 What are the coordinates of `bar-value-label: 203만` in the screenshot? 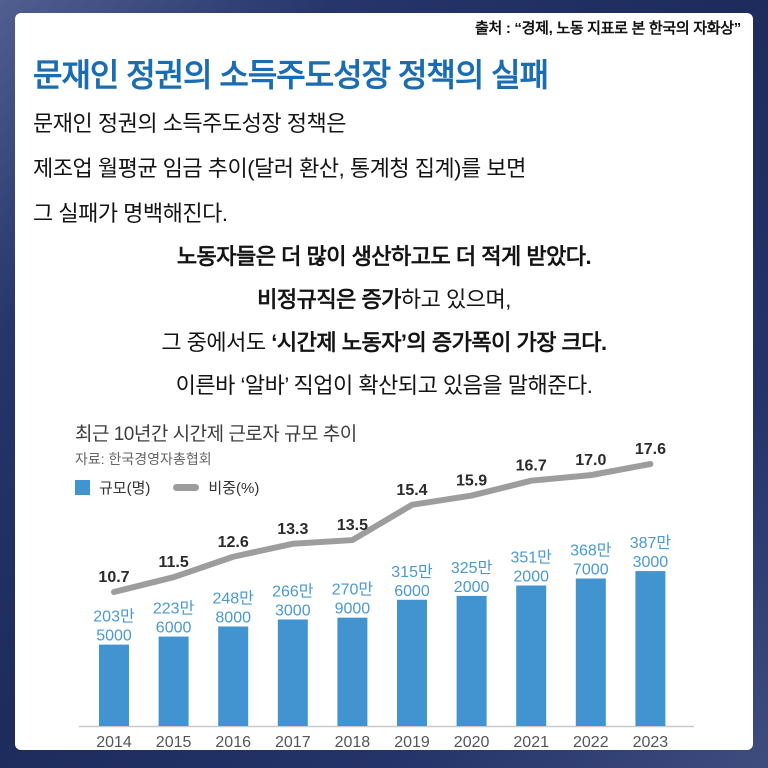 It's located at (114, 617).